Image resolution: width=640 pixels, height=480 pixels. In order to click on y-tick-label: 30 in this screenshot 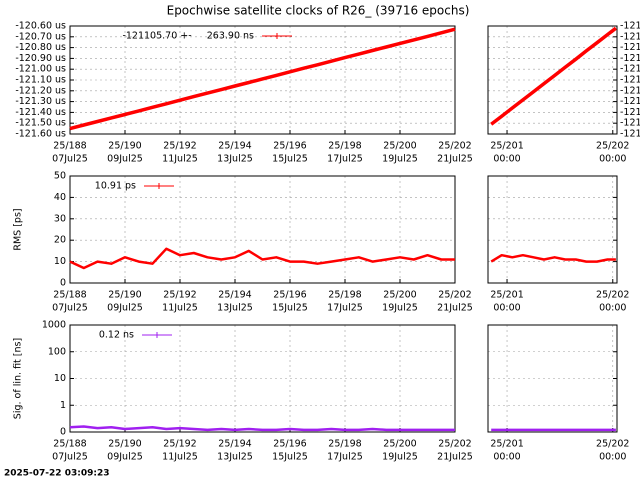, I will do `click(60, 218)`.